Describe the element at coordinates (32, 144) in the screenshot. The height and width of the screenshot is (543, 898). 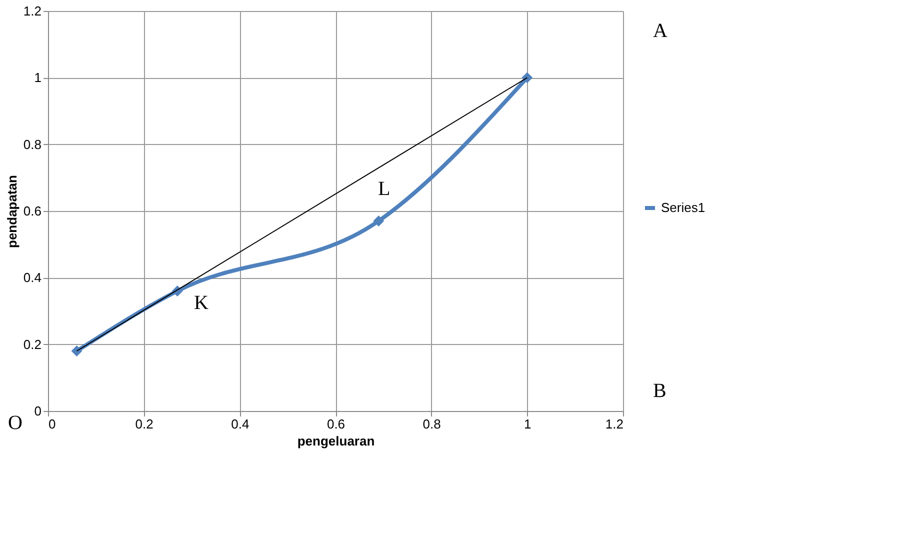
I see `y-tick-label: 0.8` at that location.